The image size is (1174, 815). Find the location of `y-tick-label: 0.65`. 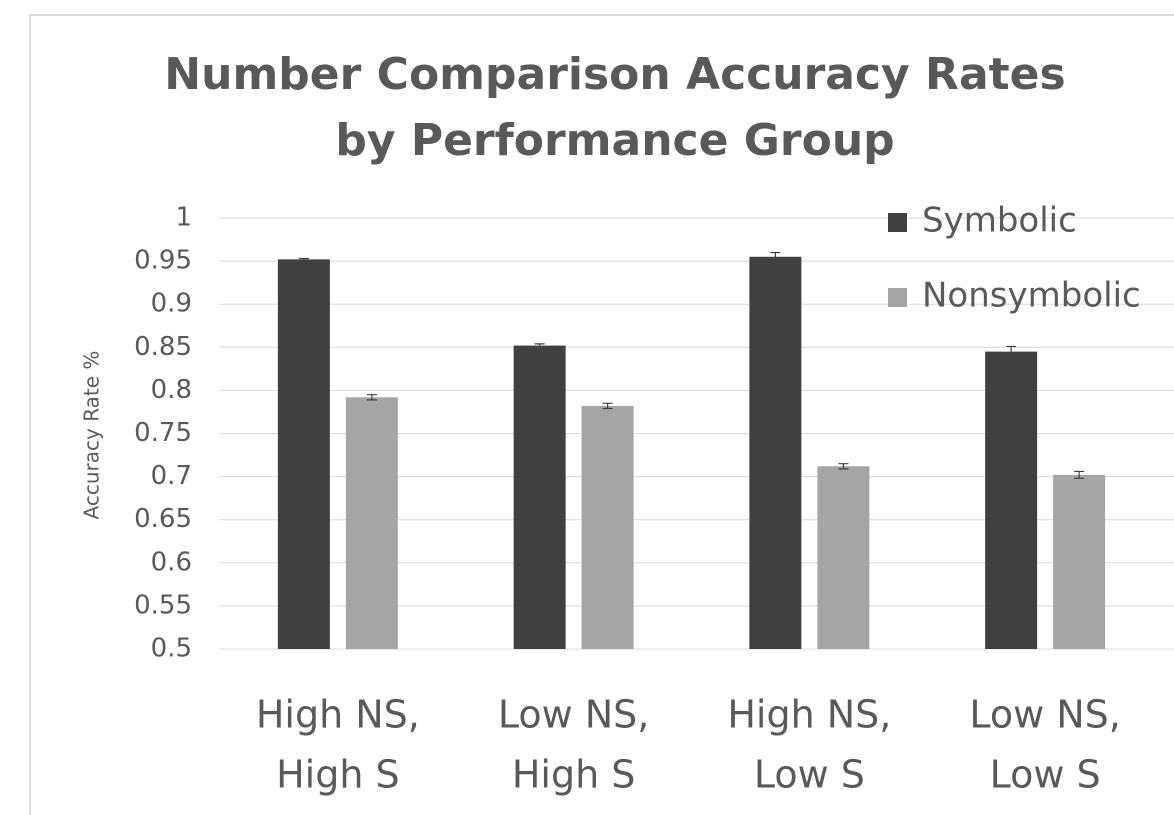

y-tick-label: 0.65 is located at coordinates (163, 519).